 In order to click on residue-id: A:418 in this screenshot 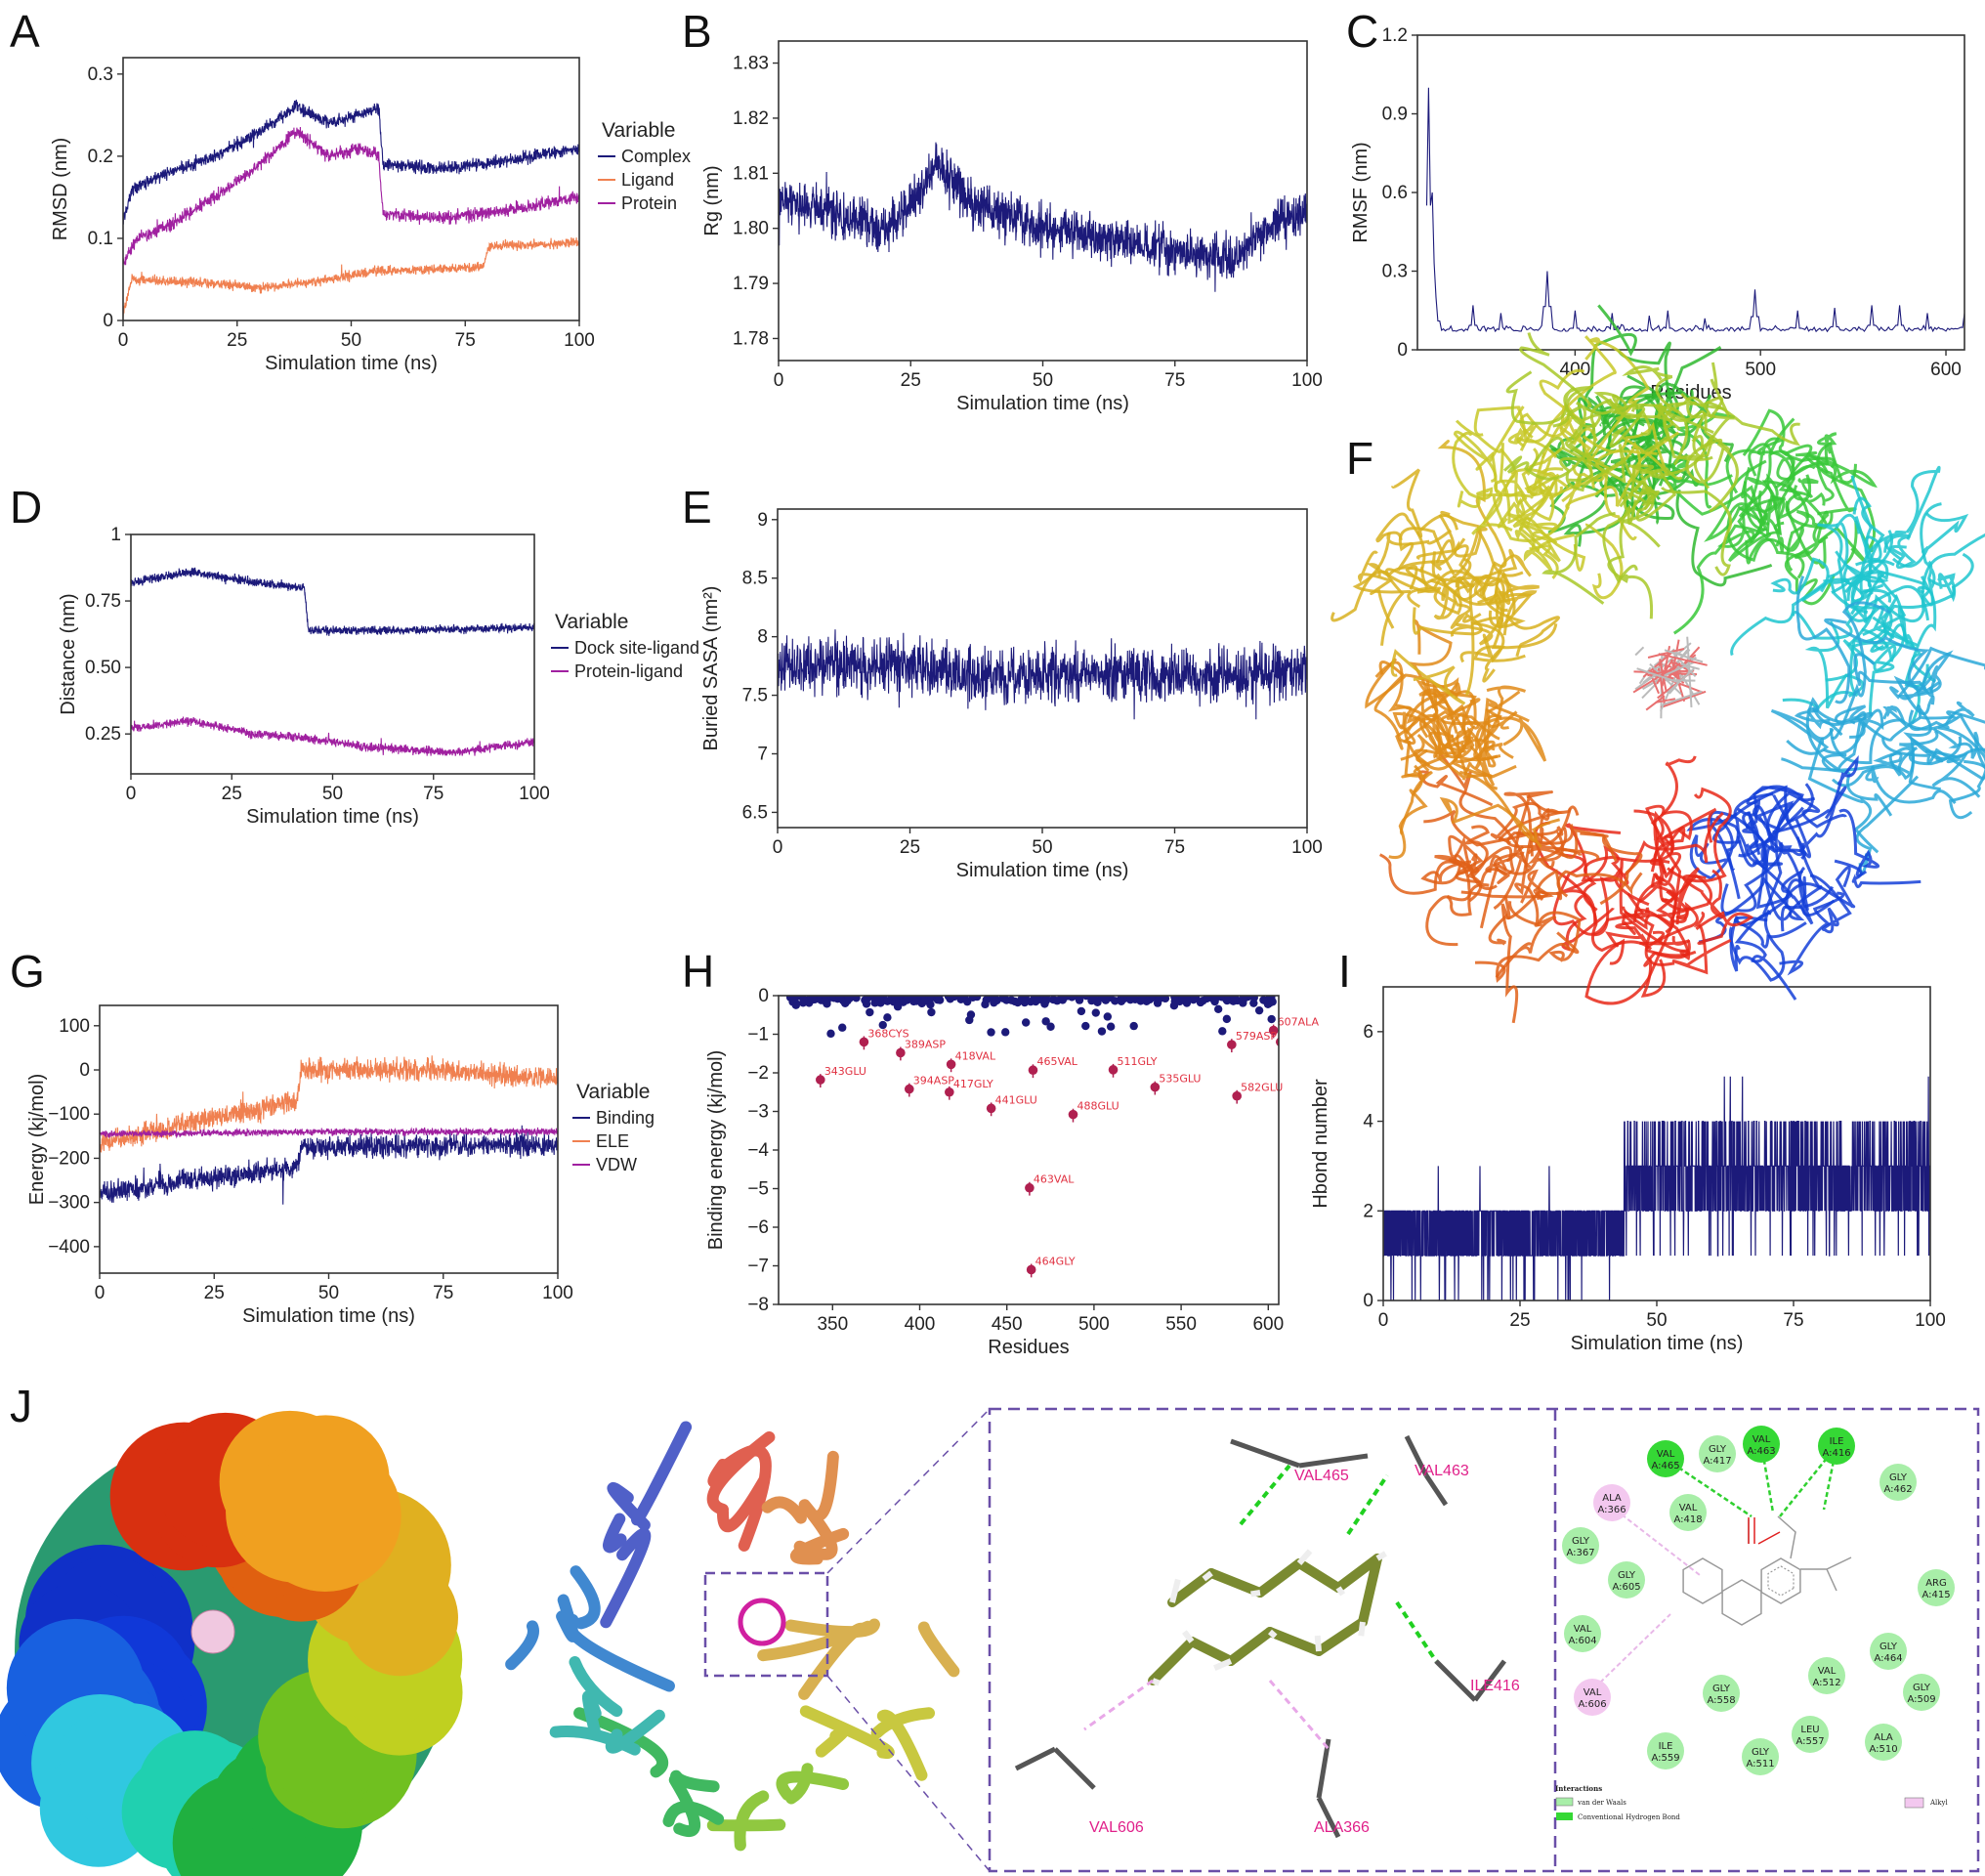, I will do `click(1687, 1519)`.